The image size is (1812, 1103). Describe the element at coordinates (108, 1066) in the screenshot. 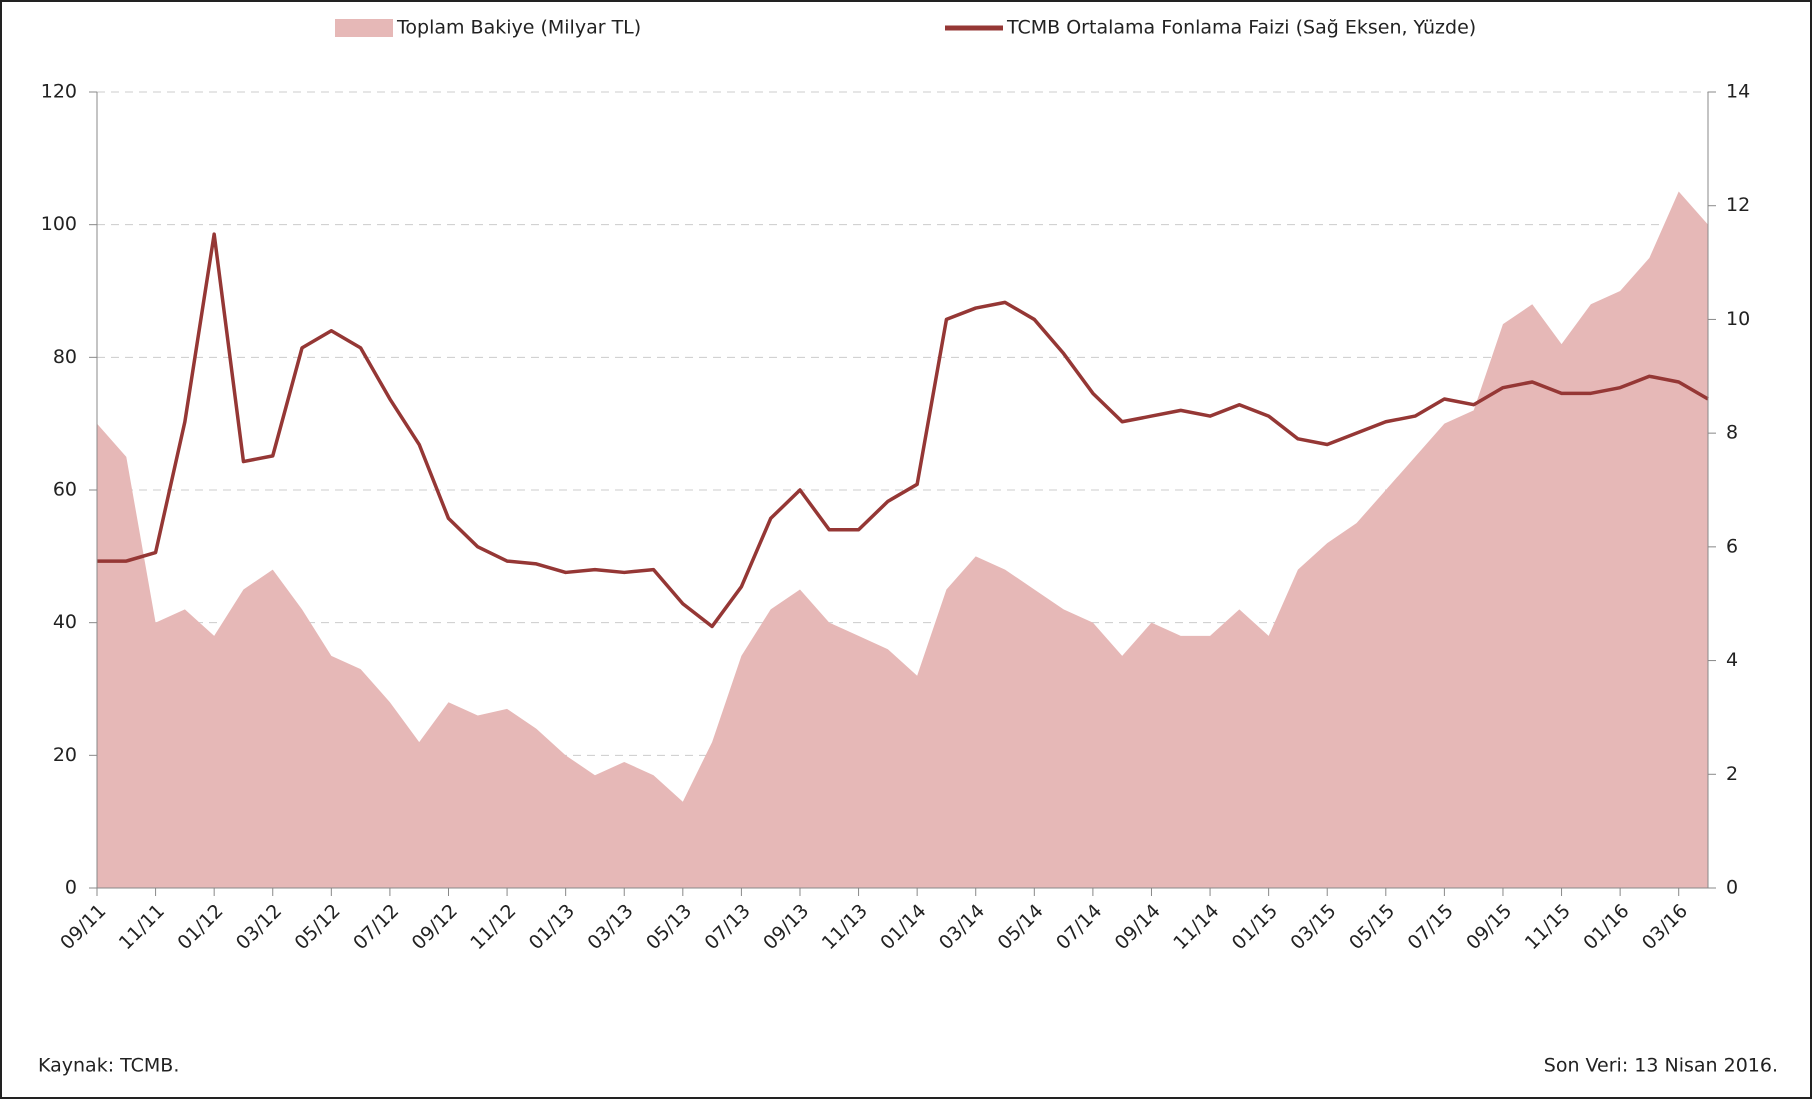

I see `source: Kaynak: TCMB.` at that location.